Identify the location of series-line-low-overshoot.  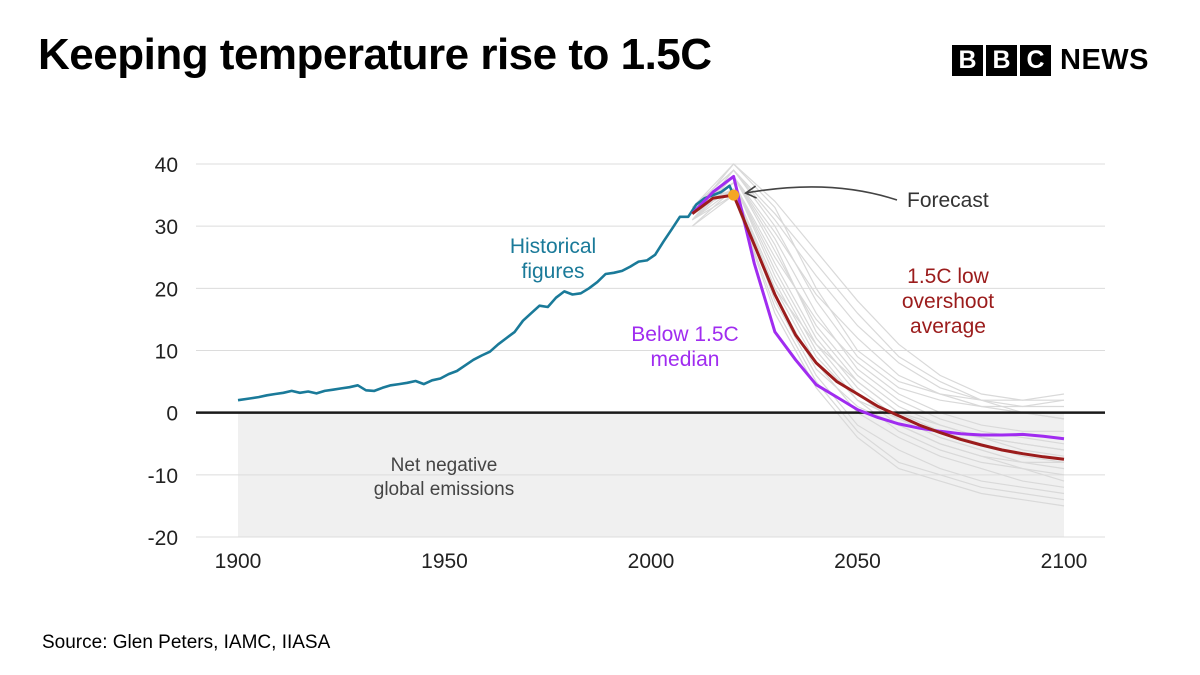
(878, 327).